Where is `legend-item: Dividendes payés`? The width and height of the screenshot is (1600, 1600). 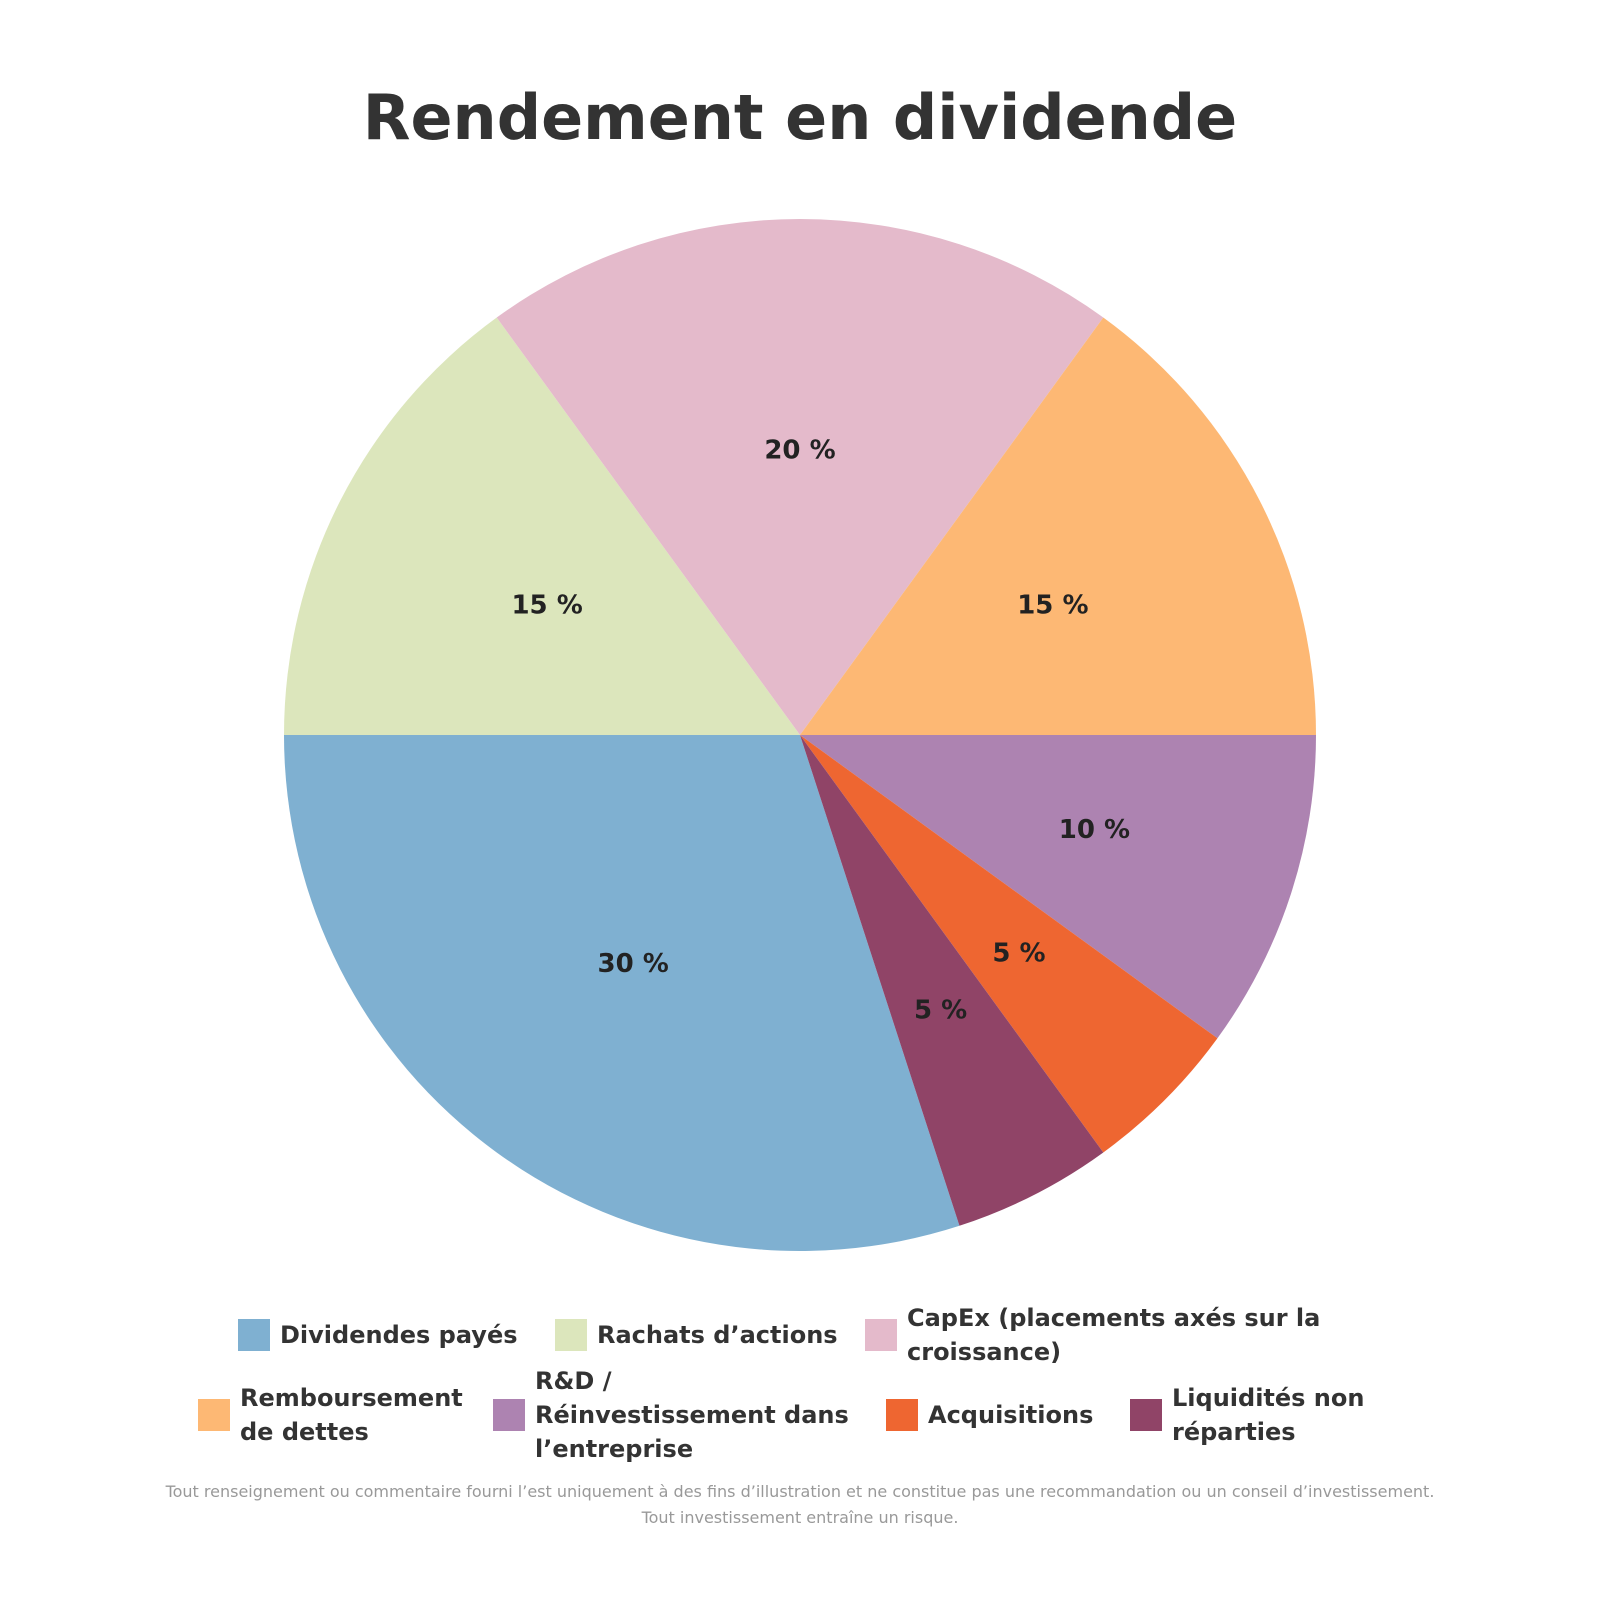
legend-item: Dividendes payés is located at coordinates (378, 1335).